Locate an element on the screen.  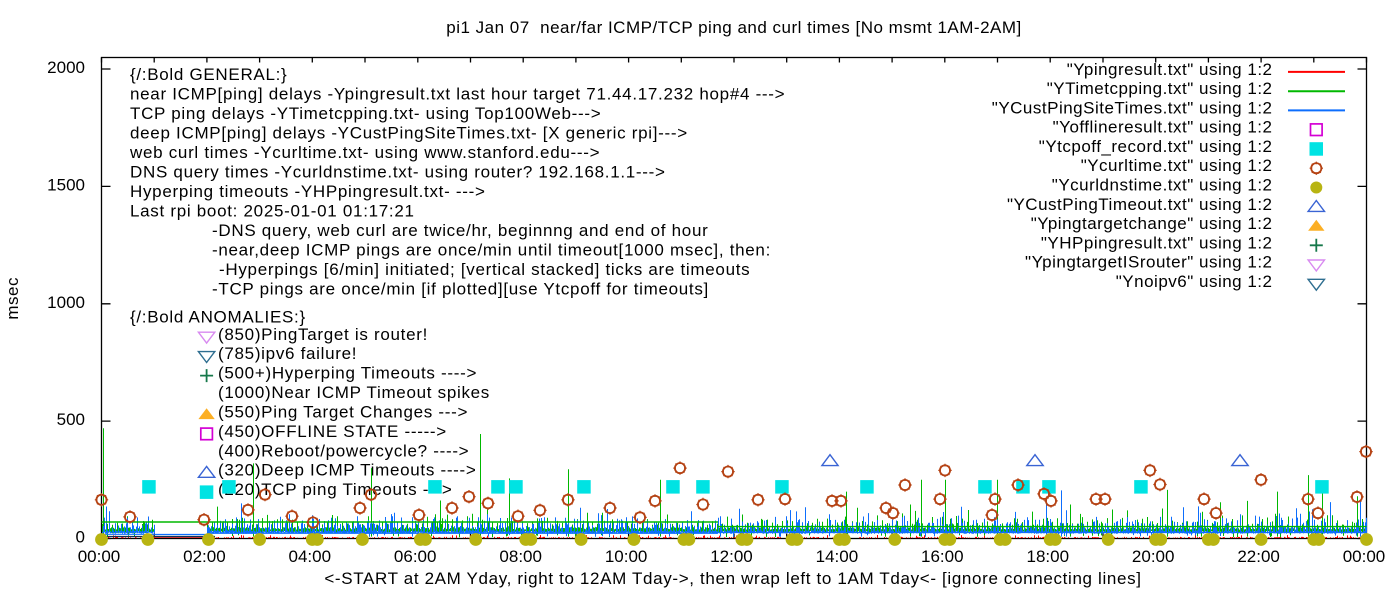
svg-text: msec is located at coordinates (12, 298).